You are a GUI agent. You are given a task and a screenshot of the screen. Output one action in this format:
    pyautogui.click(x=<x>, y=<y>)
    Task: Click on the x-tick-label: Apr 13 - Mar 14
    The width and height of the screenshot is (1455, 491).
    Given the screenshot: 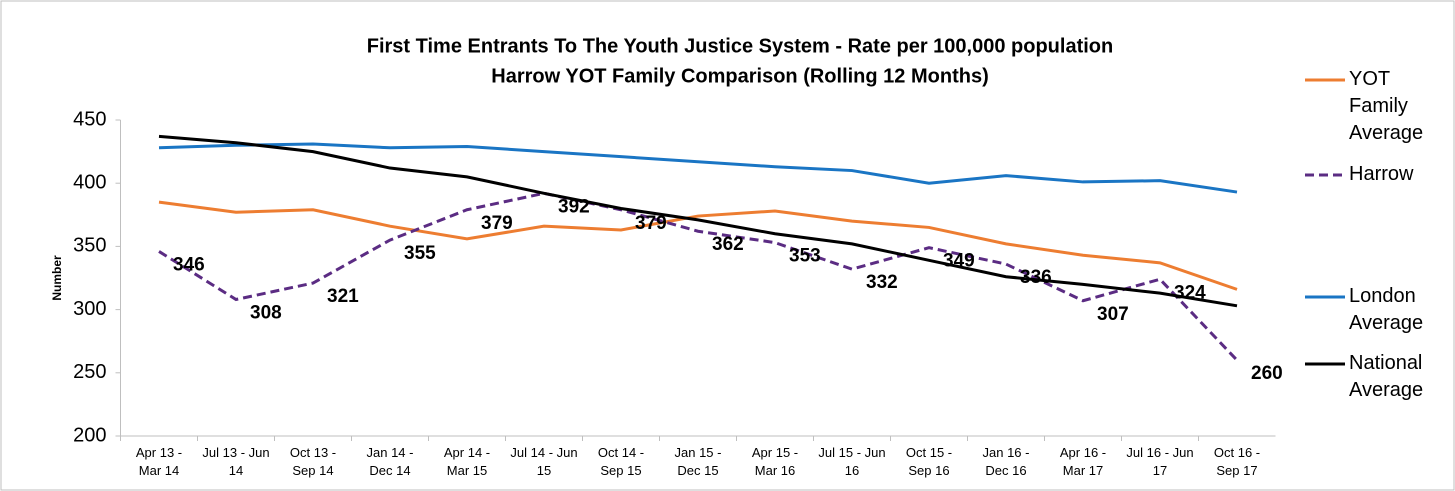 What is the action you would take?
    pyautogui.click(x=159, y=461)
    